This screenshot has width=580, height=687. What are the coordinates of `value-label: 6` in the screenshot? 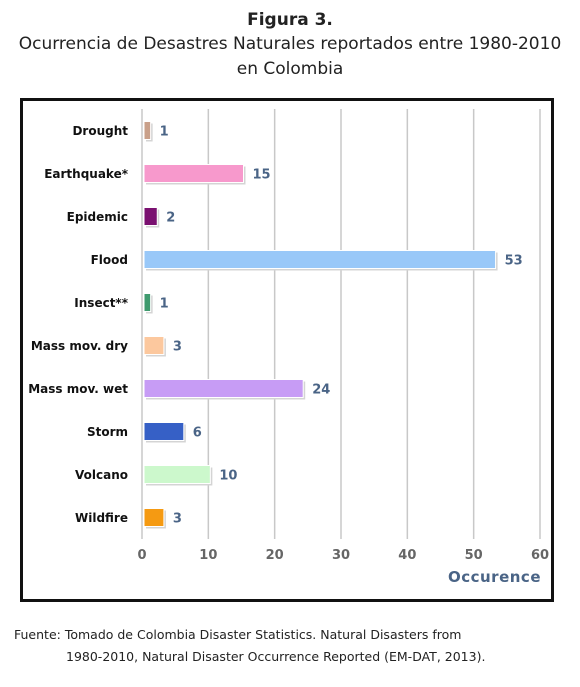 It's located at (197, 433).